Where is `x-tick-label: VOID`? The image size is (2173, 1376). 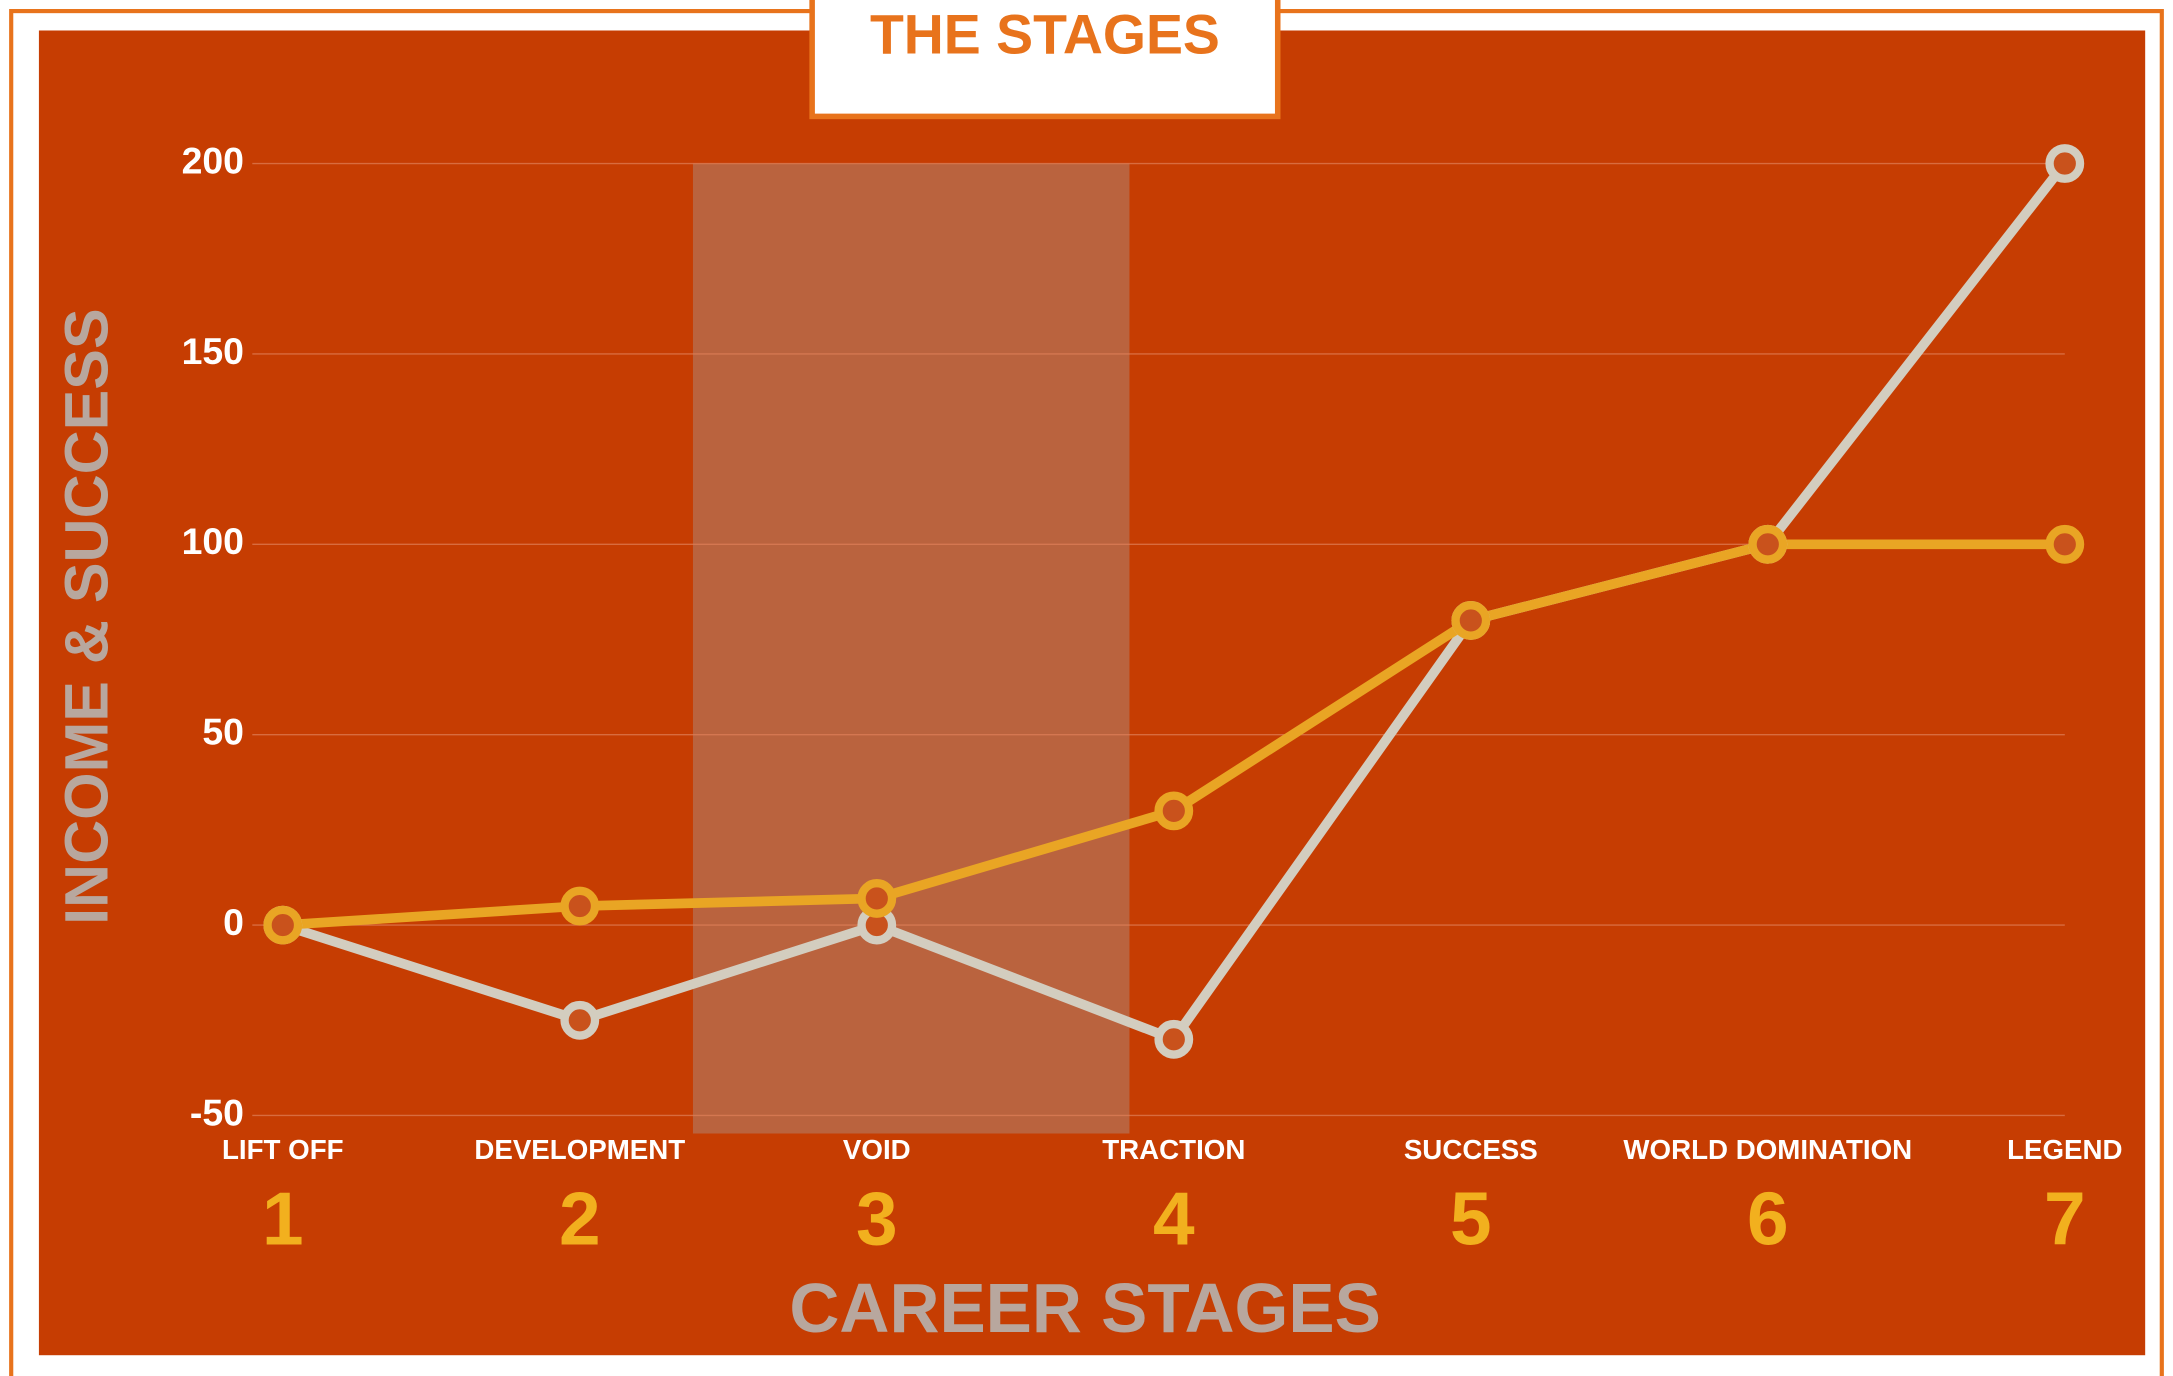 x-tick-label: VOID is located at coordinates (877, 1149).